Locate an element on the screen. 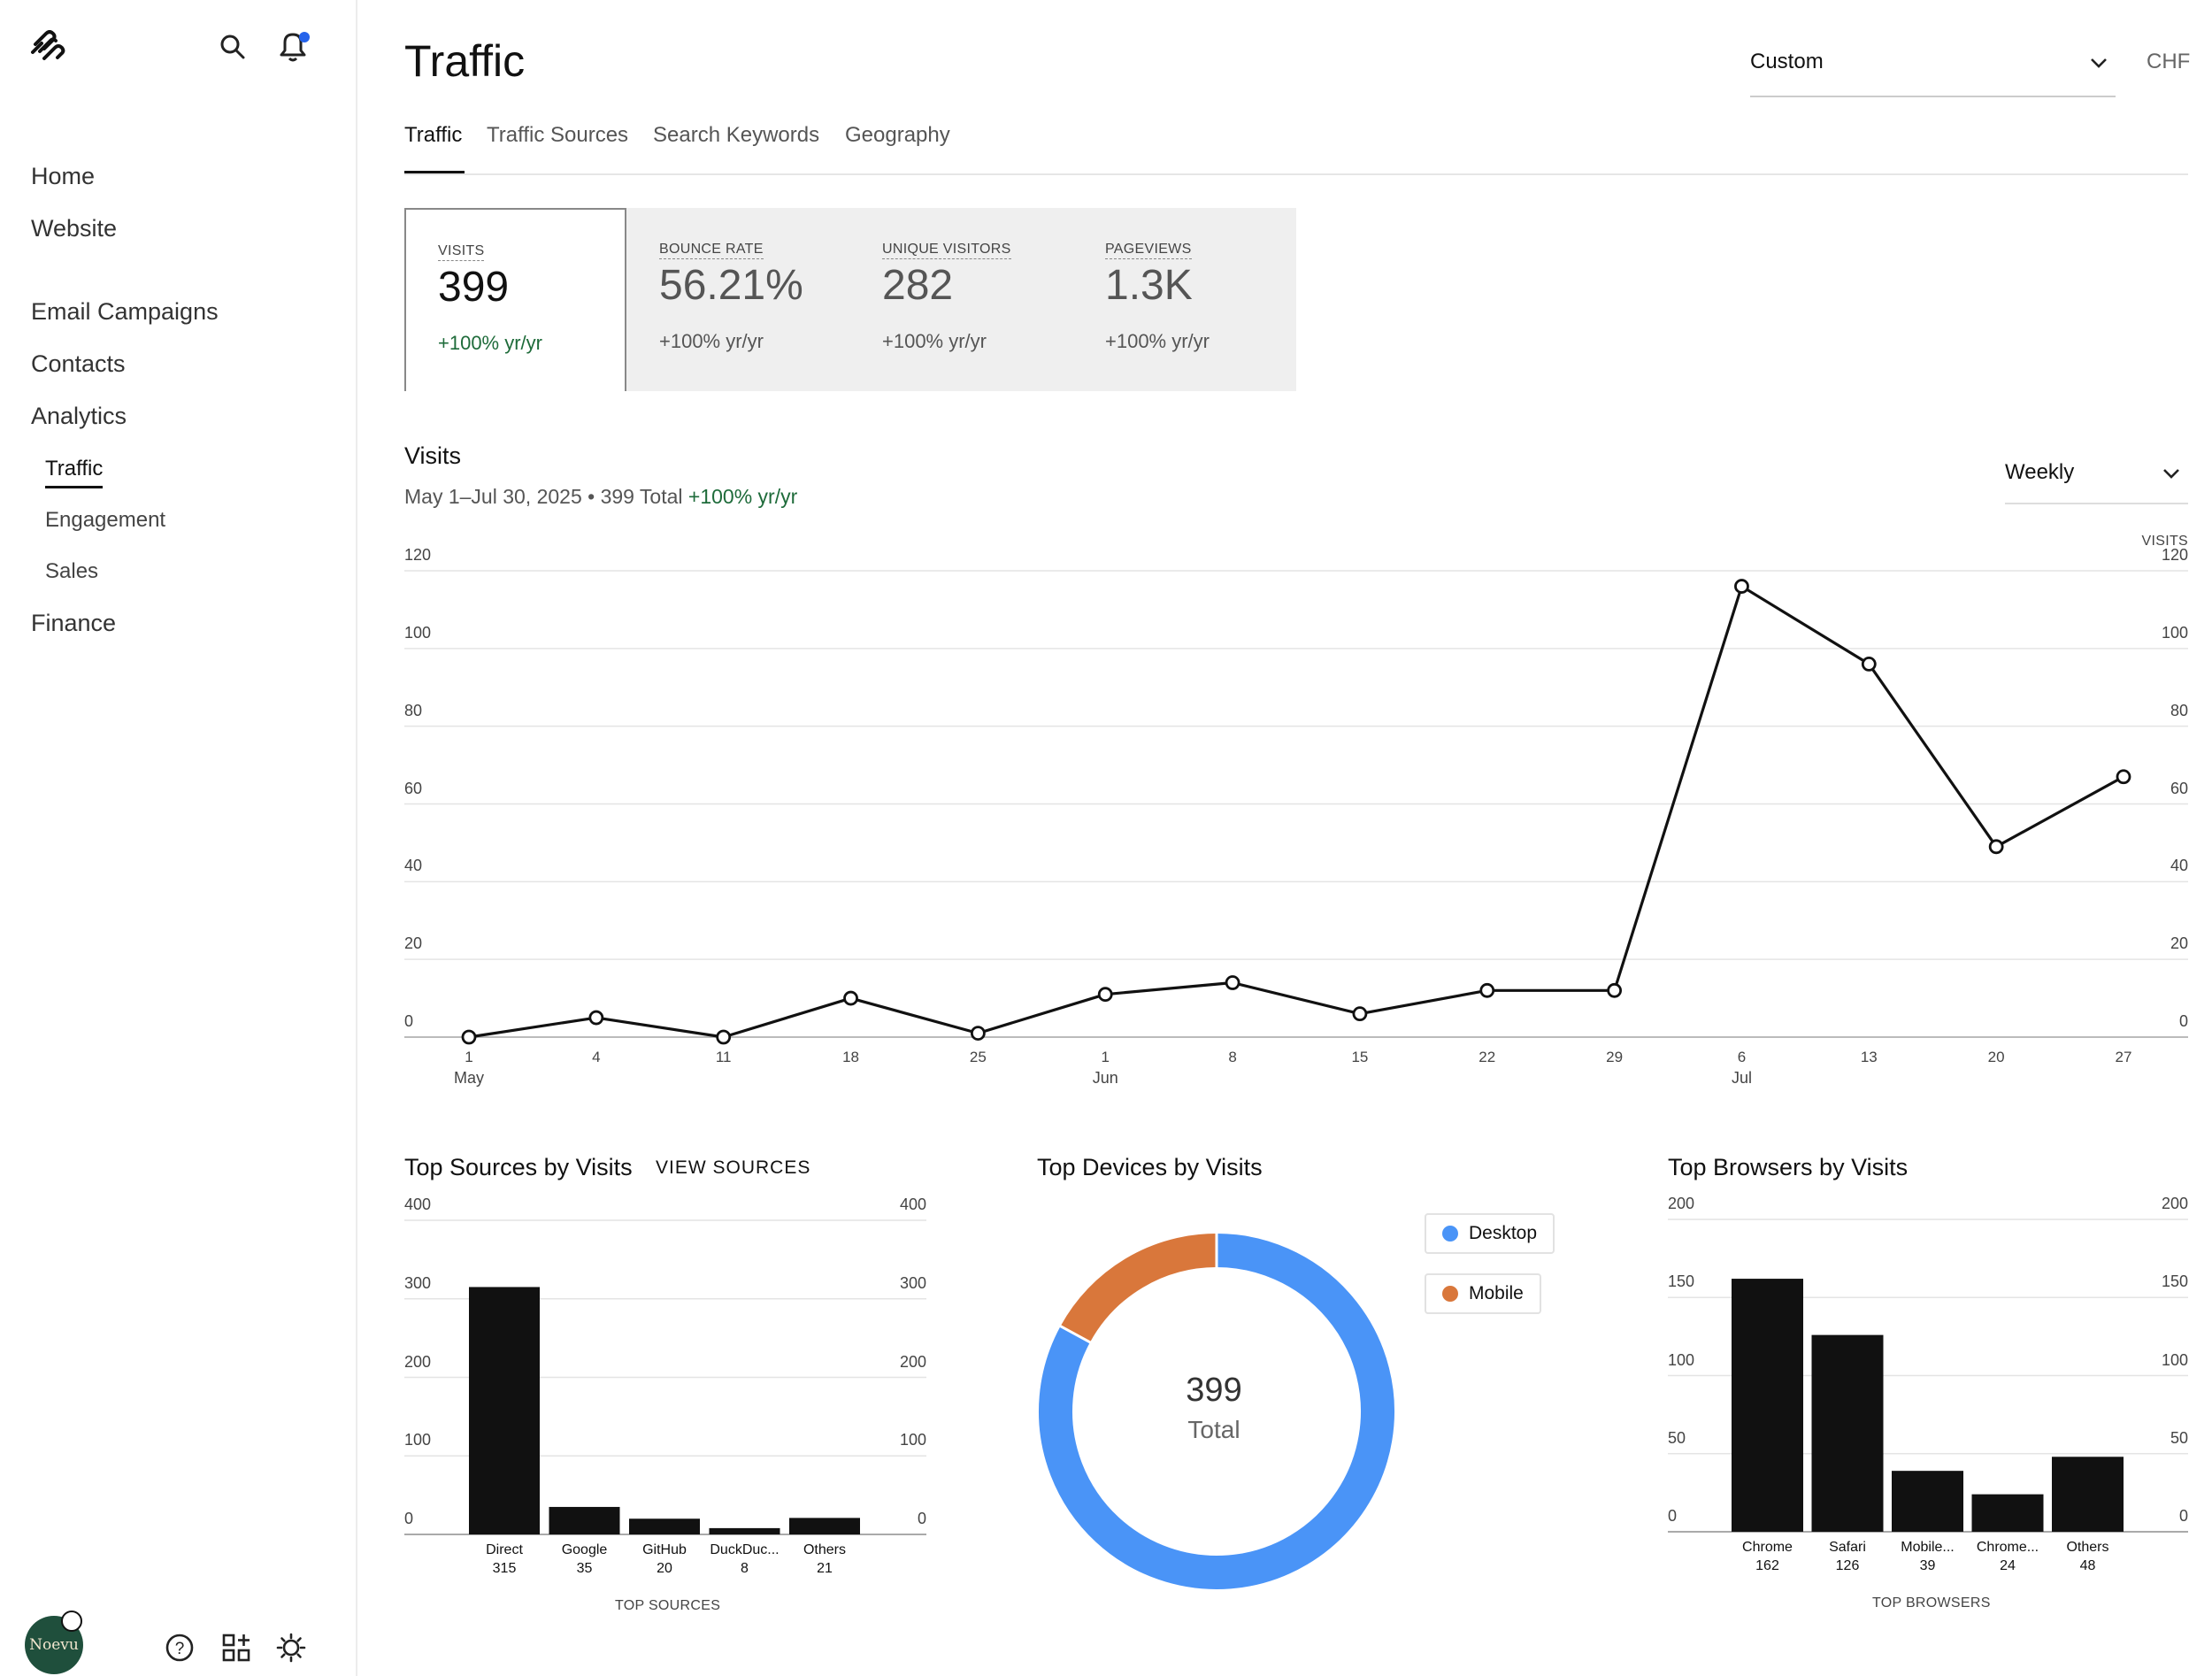 The height and width of the screenshot is (1676, 2212). legend-desktop: Desktop is located at coordinates (1490, 1233).